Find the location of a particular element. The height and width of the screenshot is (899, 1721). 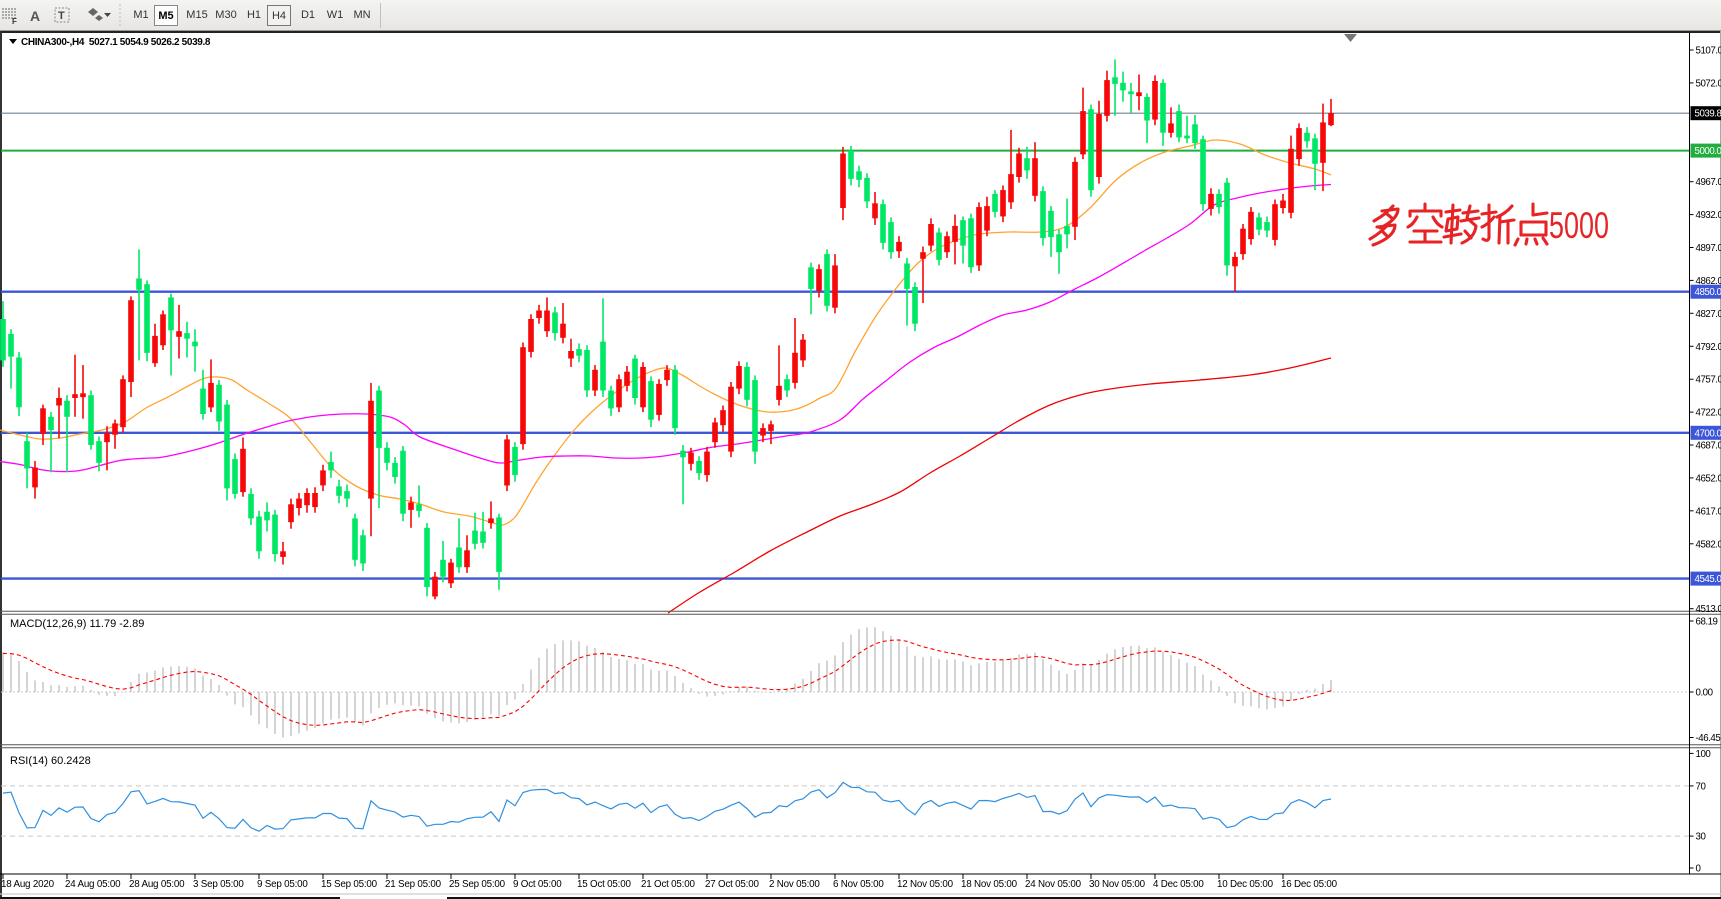

svg-text: 28 Aug 05:00 is located at coordinates (157, 884).